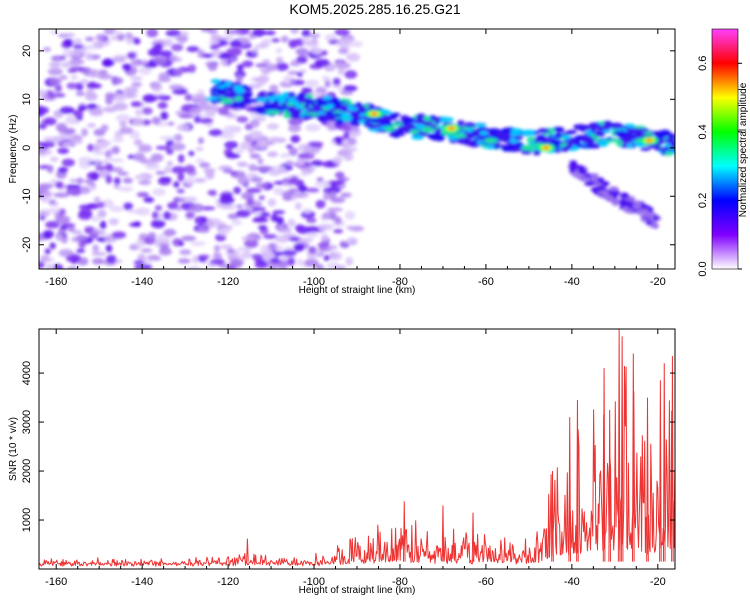 This screenshot has height=600, width=750. What do you see at coordinates (56, 282) in the screenshot?
I see `spectrogram-x-tick-label: -160` at bounding box center [56, 282].